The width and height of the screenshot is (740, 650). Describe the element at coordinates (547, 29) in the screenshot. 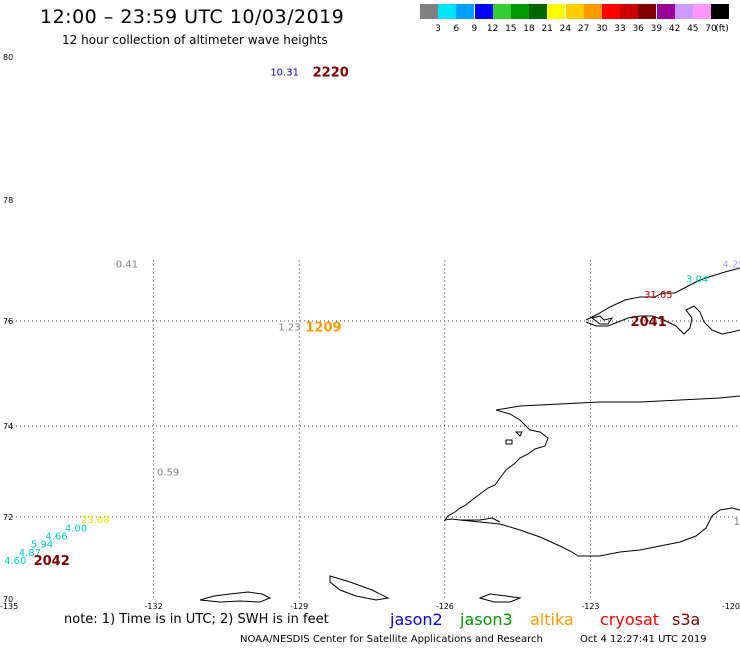

I see `scale-label: 21` at that location.